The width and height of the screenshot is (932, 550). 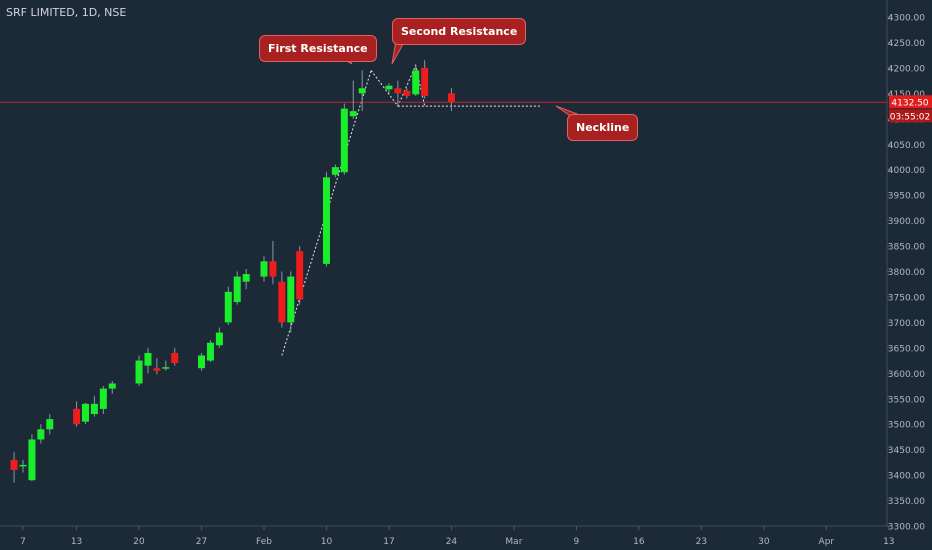 I want to click on time-tick-label: 17, so click(x=388, y=542).